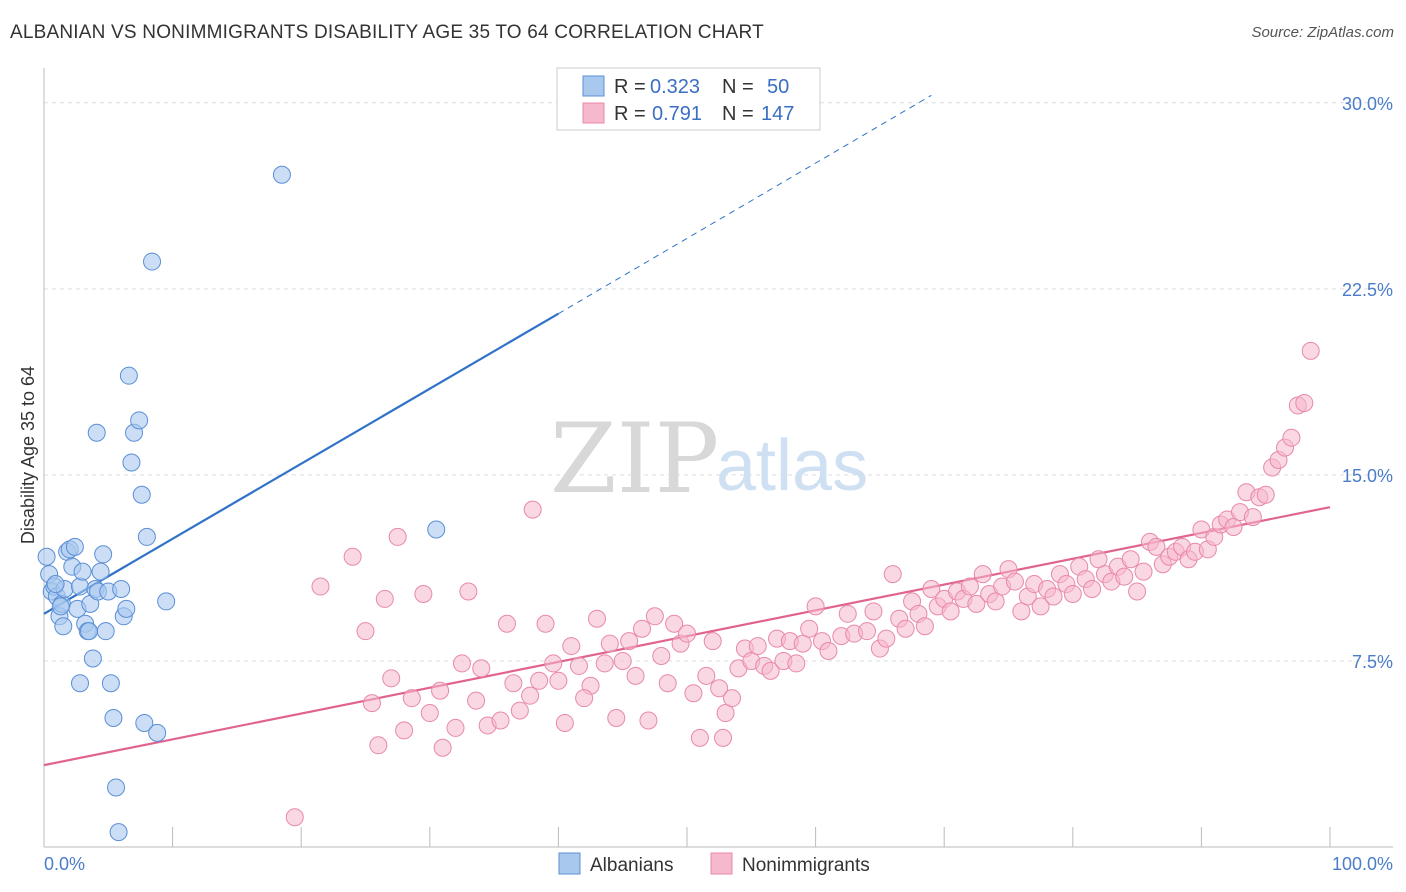 The height and width of the screenshot is (892, 1406). Describe the element at coordinates (1367, 290) in the screenshot. I see `y-tick-label: 22.5%` at that location.